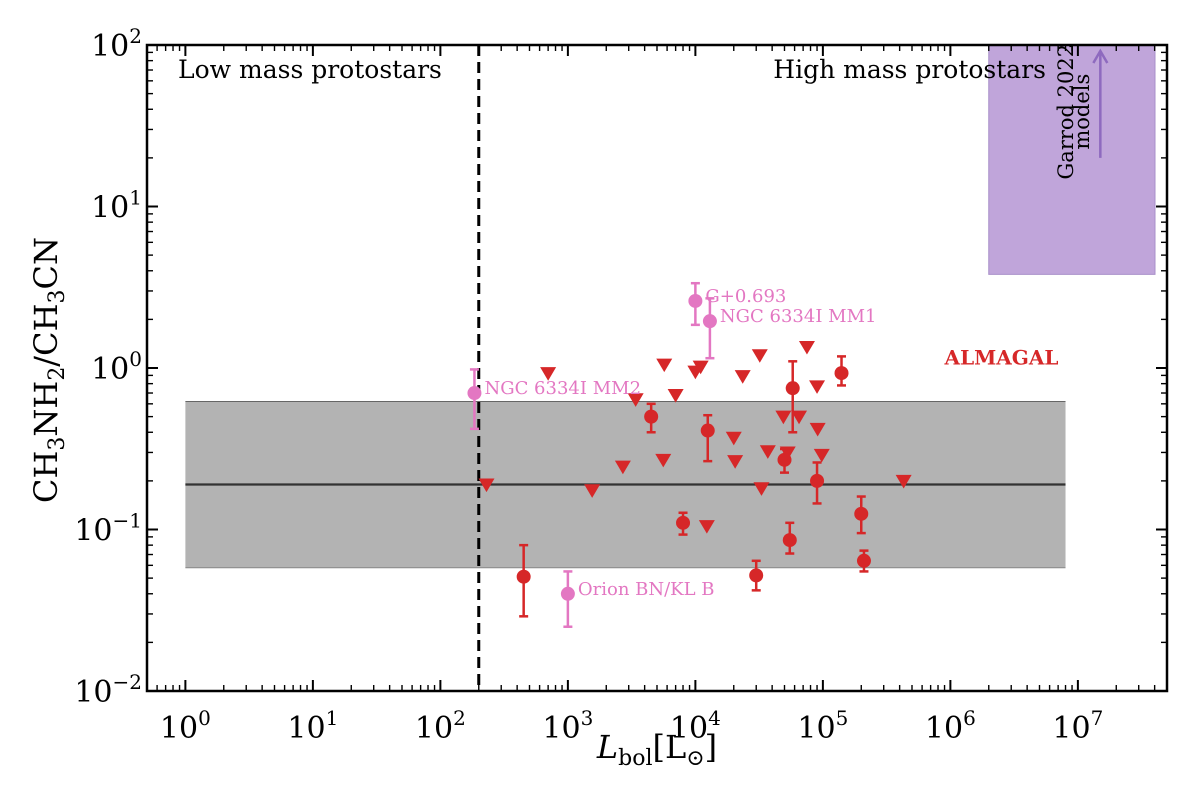  I want to click on y-axis-title: CH3NH2/CH3CN, so click(48, 370).